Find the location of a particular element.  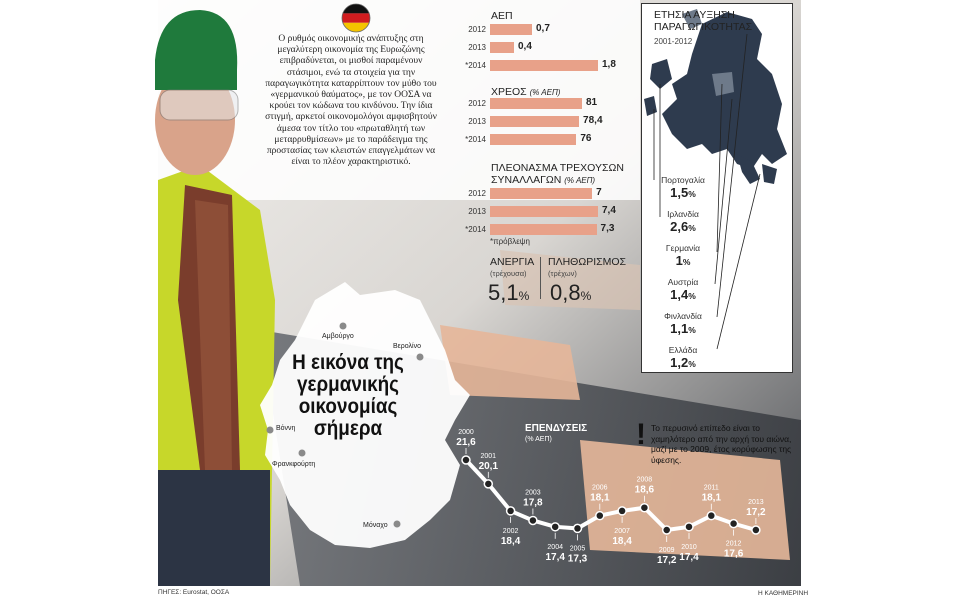

productivity-value: 1,5% is located at coordinates (683, 192).